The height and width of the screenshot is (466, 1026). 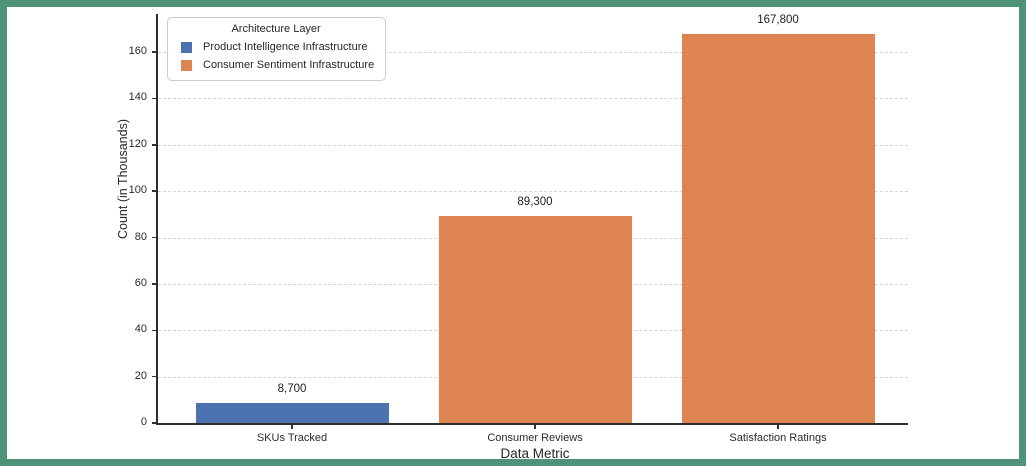 What do you see at coordinates (137, 190) in the screenshot?
I see `y-tick-label: 100` at bounding box center [137, 190].